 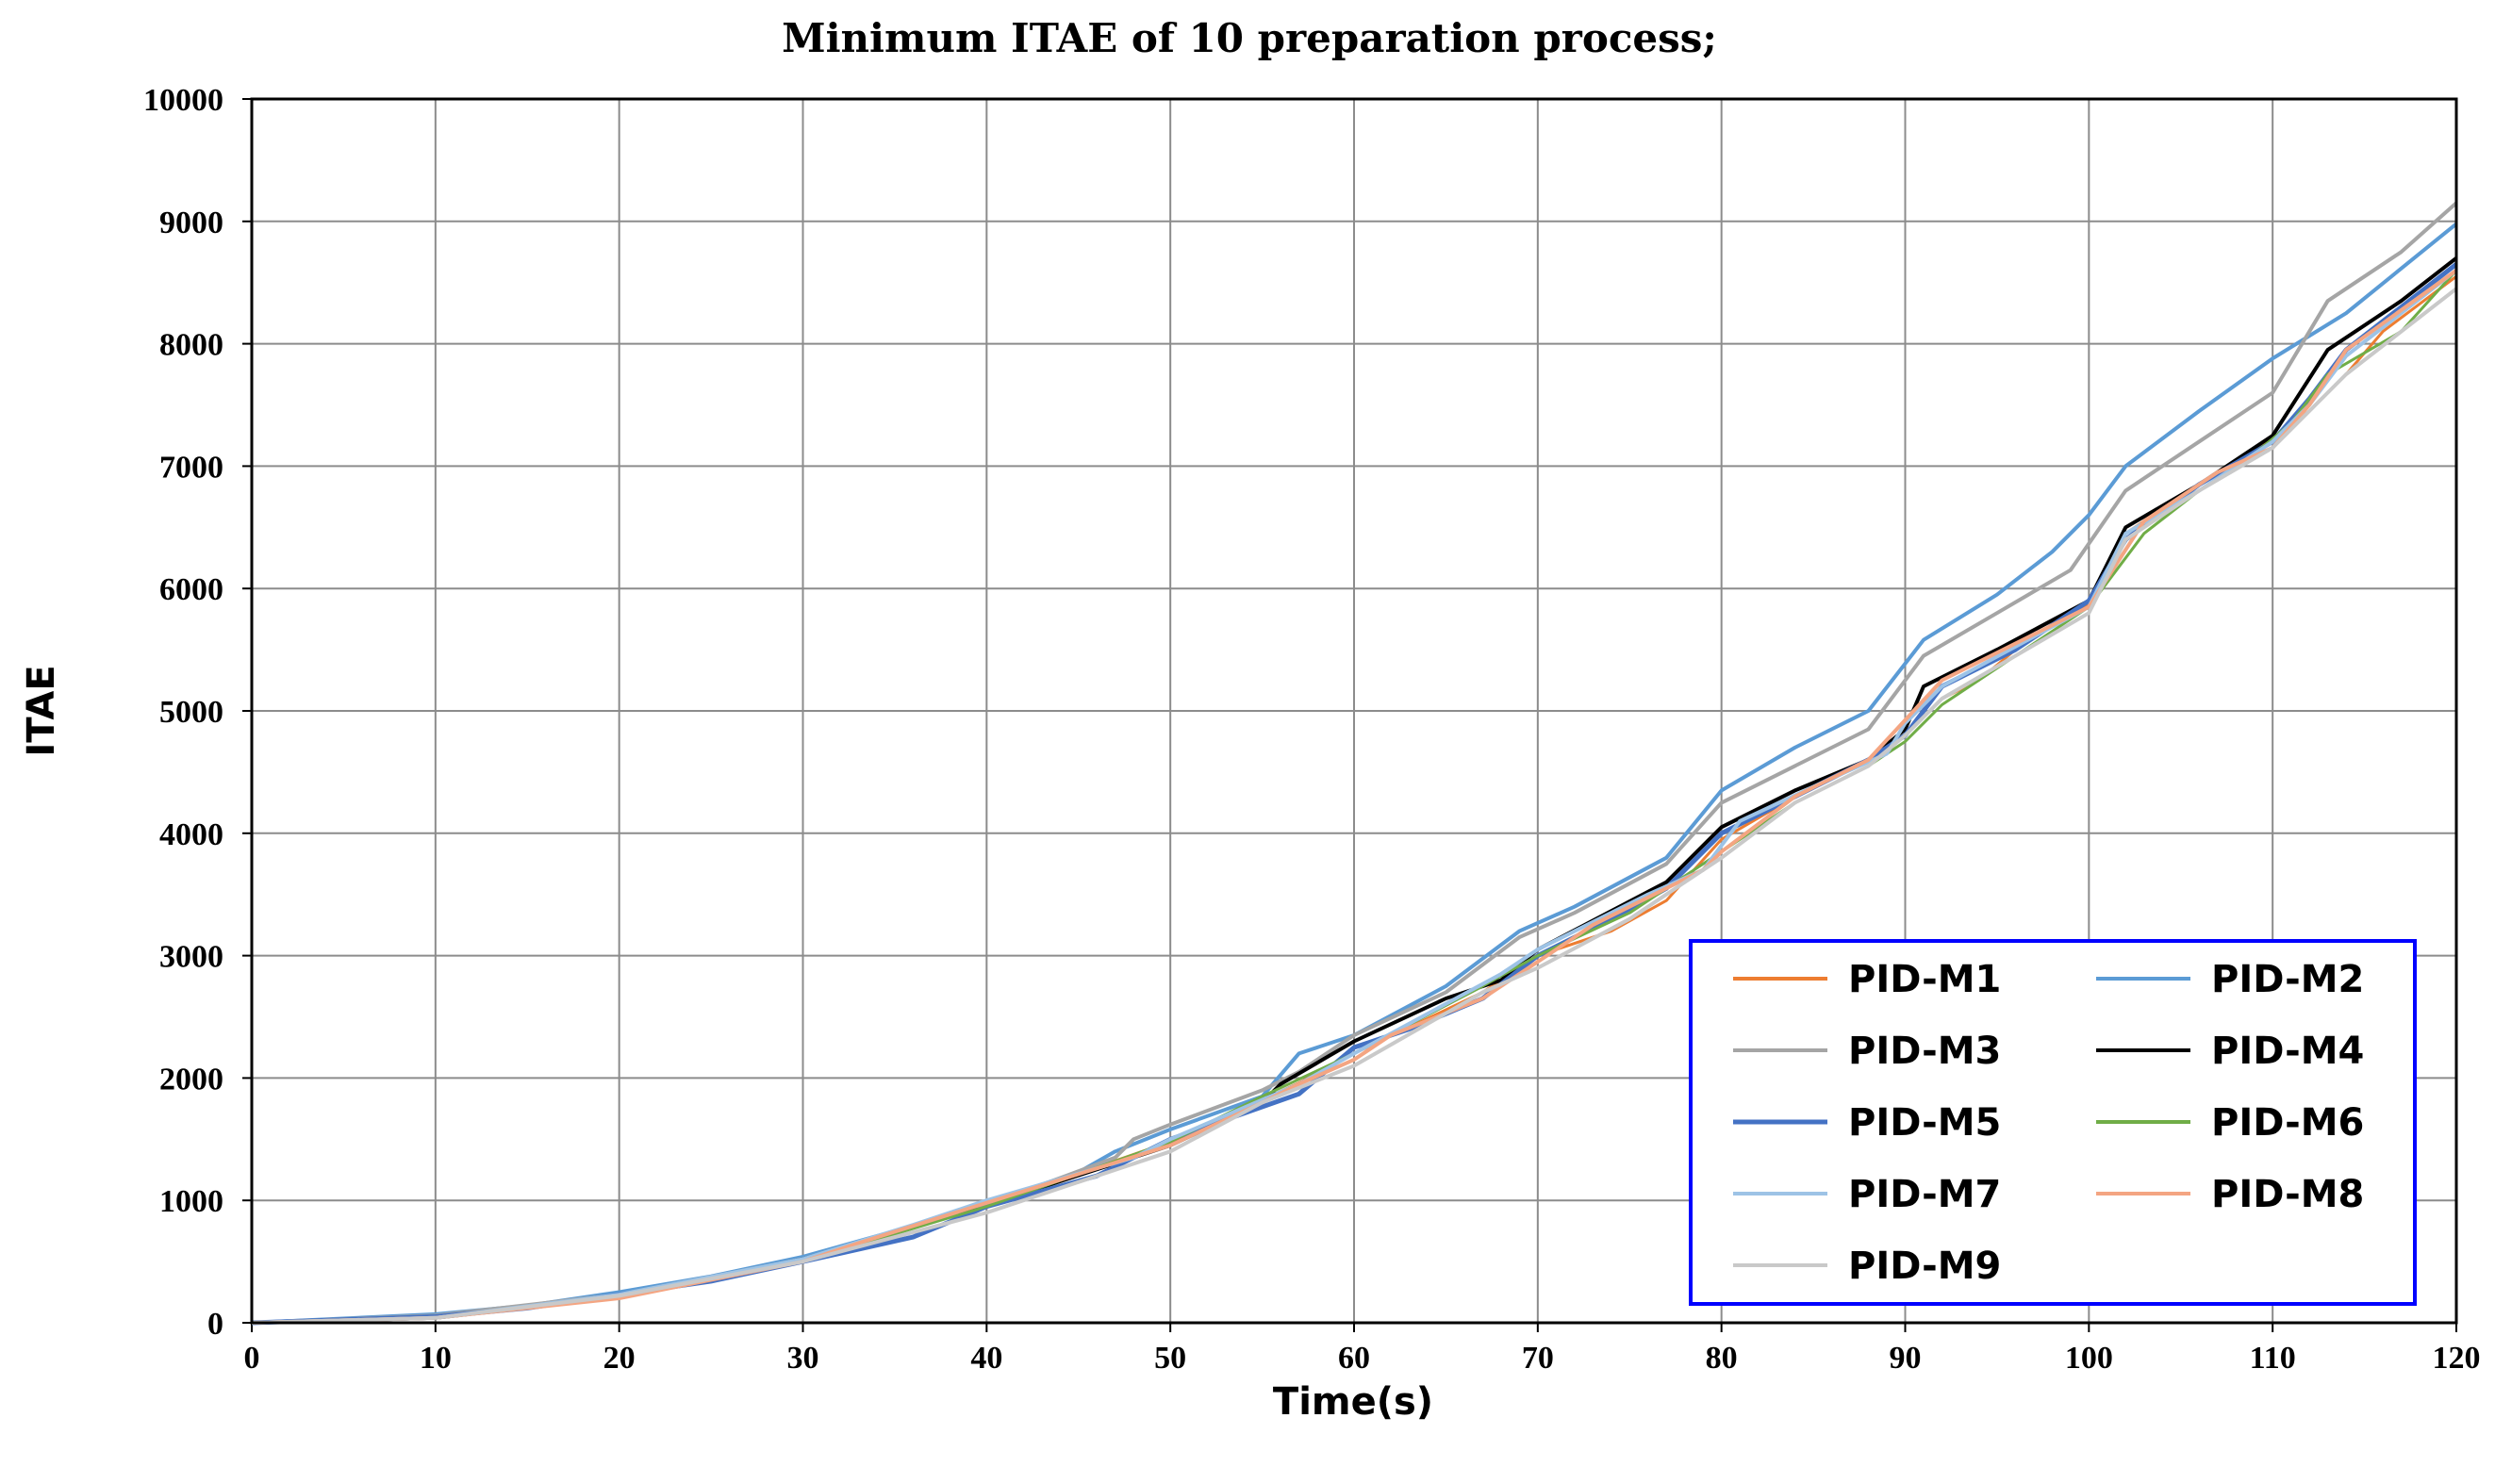 What do you see at coordinates (2273, 1358) in the screenshot?
I see `x-tick-label: 110` at bounding box center [2273, 1358].